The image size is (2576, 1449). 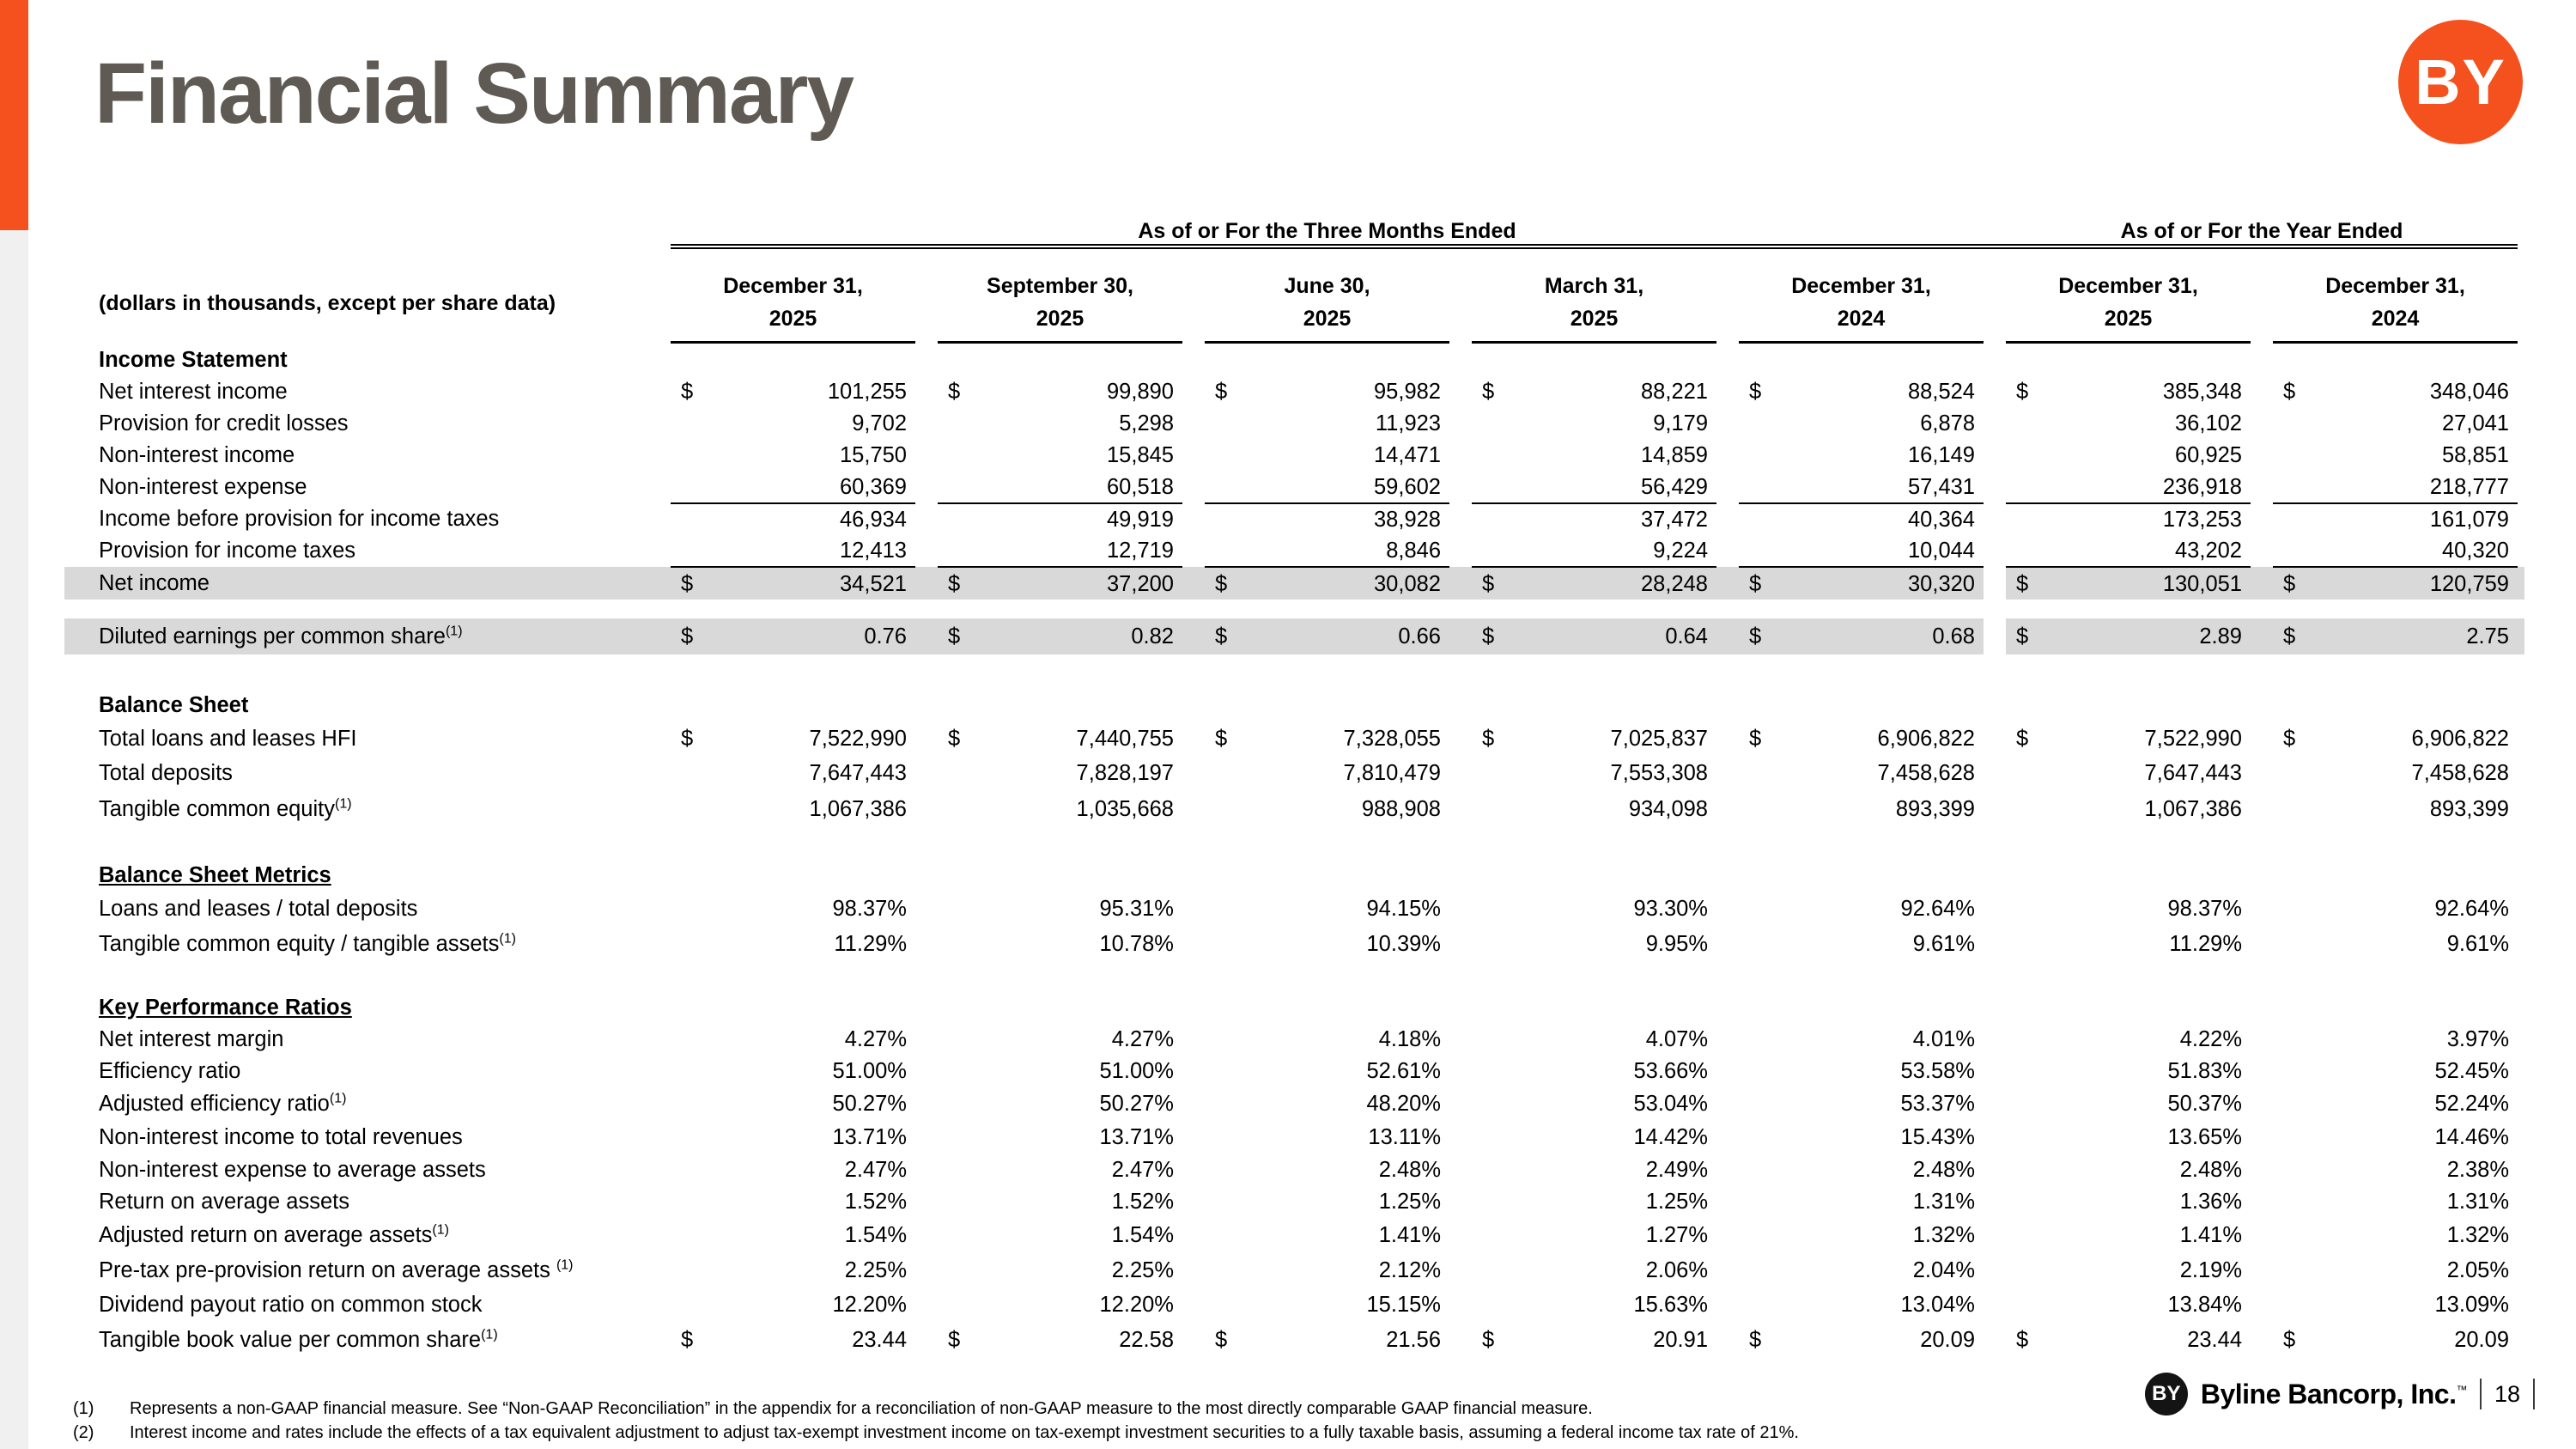 I want to click on cell-value: 59,602, so click(x=1407, y=487).